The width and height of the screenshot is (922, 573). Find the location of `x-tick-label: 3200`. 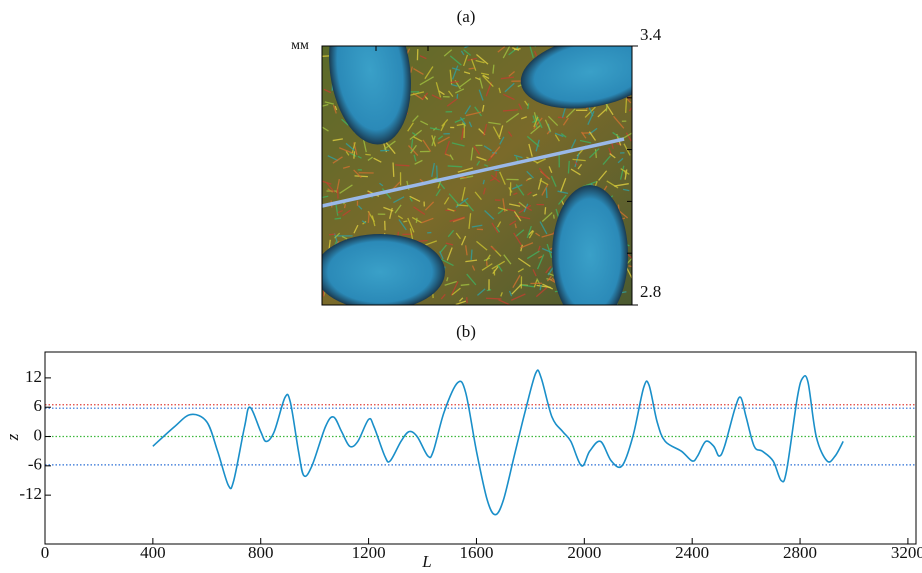

x-tick-label: 3200 is located at coordinates (906, 552).